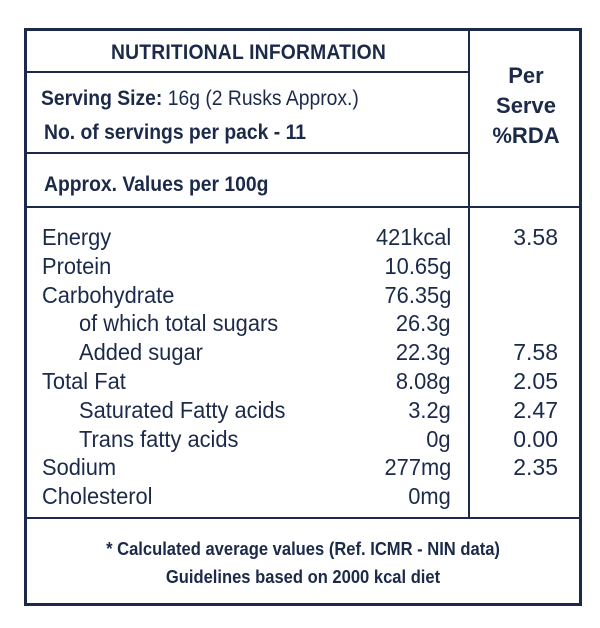 The height and width of the screenshot is (628, 600). What do you see at coordinates (535, 438) in the screenshot?
I see `nutrient-rda: 0.00` at bounding box center [535, 438].